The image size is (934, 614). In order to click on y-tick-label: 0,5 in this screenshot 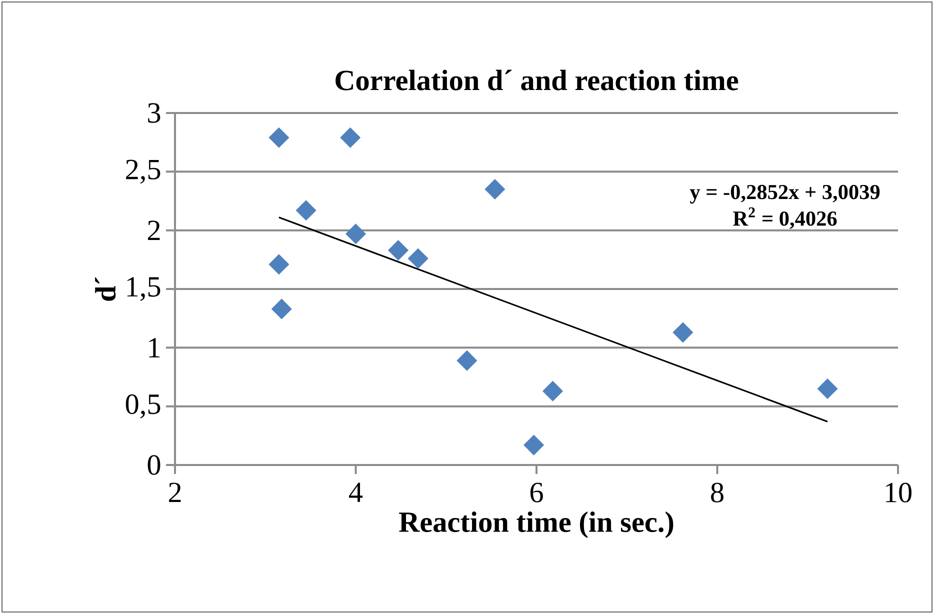, I will do `click(143, 406)`.